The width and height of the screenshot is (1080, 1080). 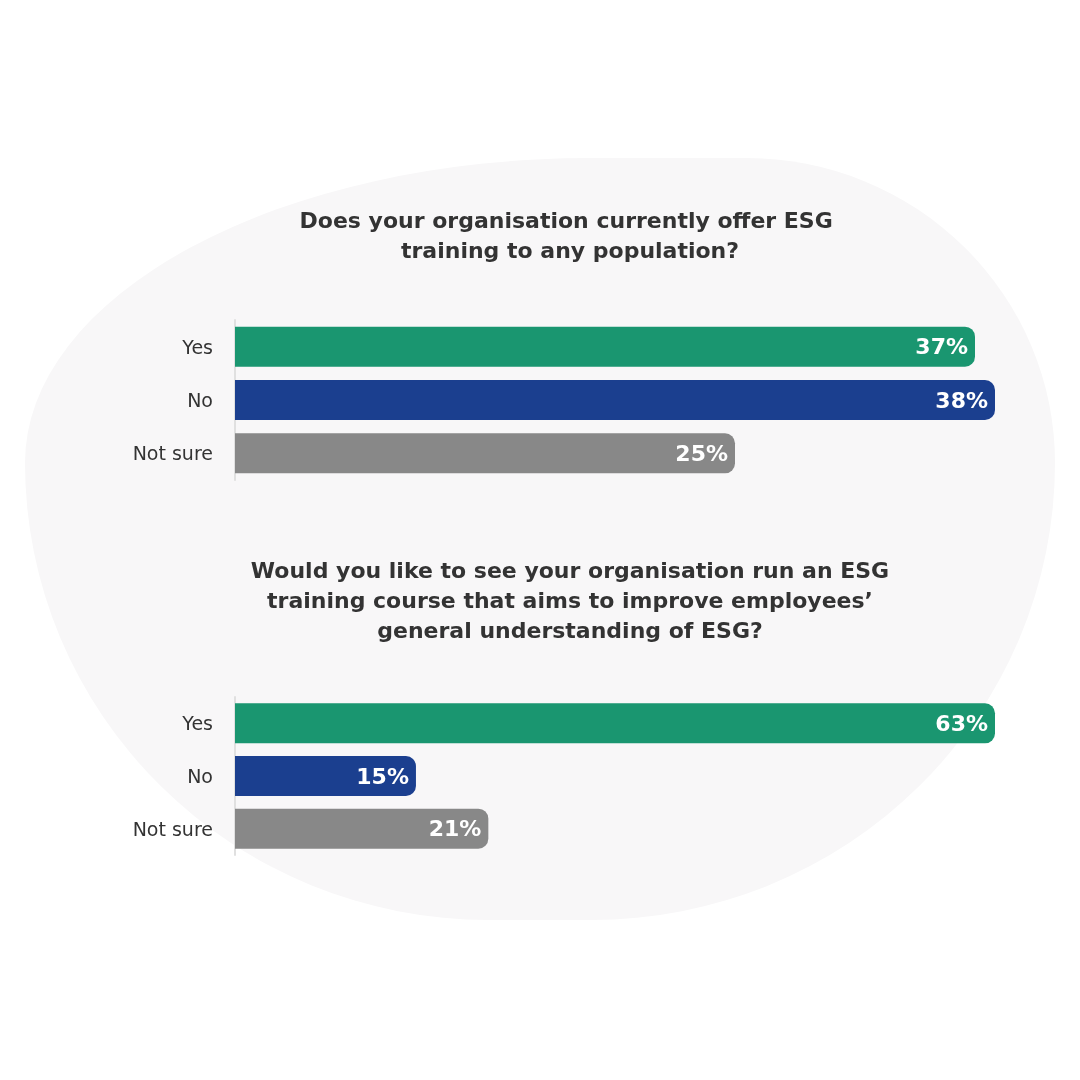 What do you see at coordinates (455, 829) in the screenshot?
I see `data-label: 21%` at bounding box center [455, 829].